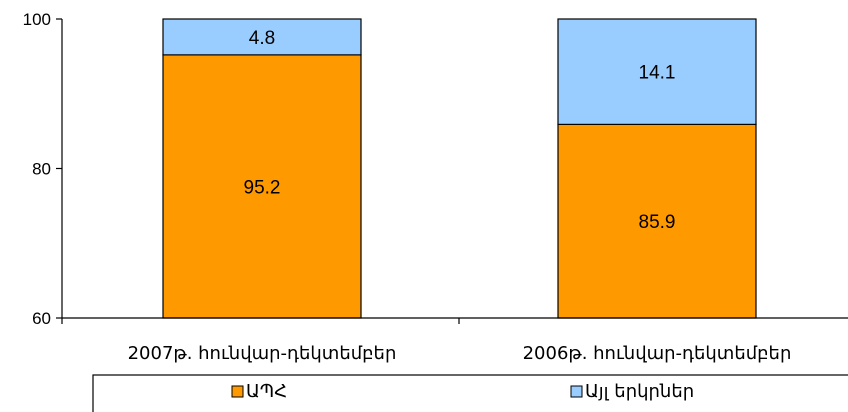 The width and height of the screenshot is (848, 412). Describe the element at coordinates (37, 19) in the screenshot. I see `y-tick-label-100: 100` at that location.